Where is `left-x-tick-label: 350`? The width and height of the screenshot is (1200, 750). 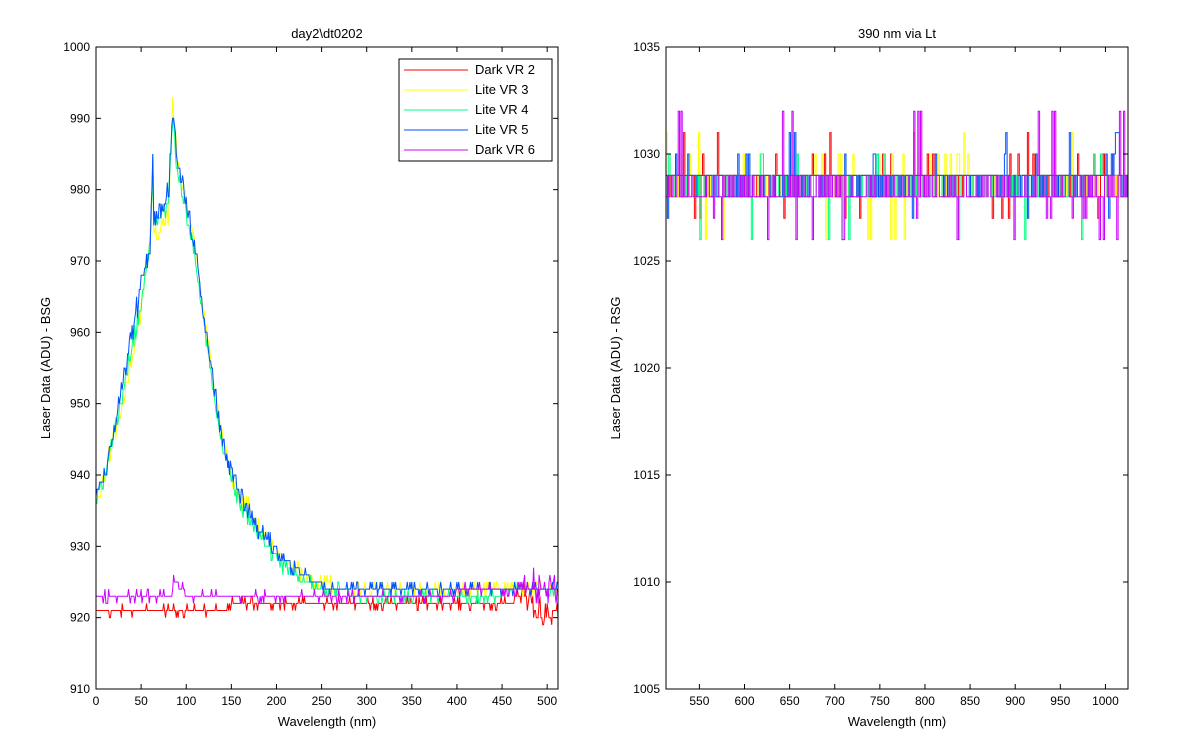
left-x-tick-label: 350 is located at coordinates (412, 701).